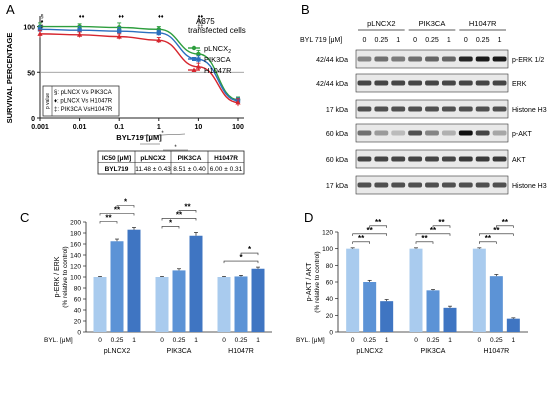 The width and height of the screenshot is (550, 401). What do you see at coordinates (466, 40) in the screenshot?
I see `blot-dose: 0` at bounding box center [466, 40].